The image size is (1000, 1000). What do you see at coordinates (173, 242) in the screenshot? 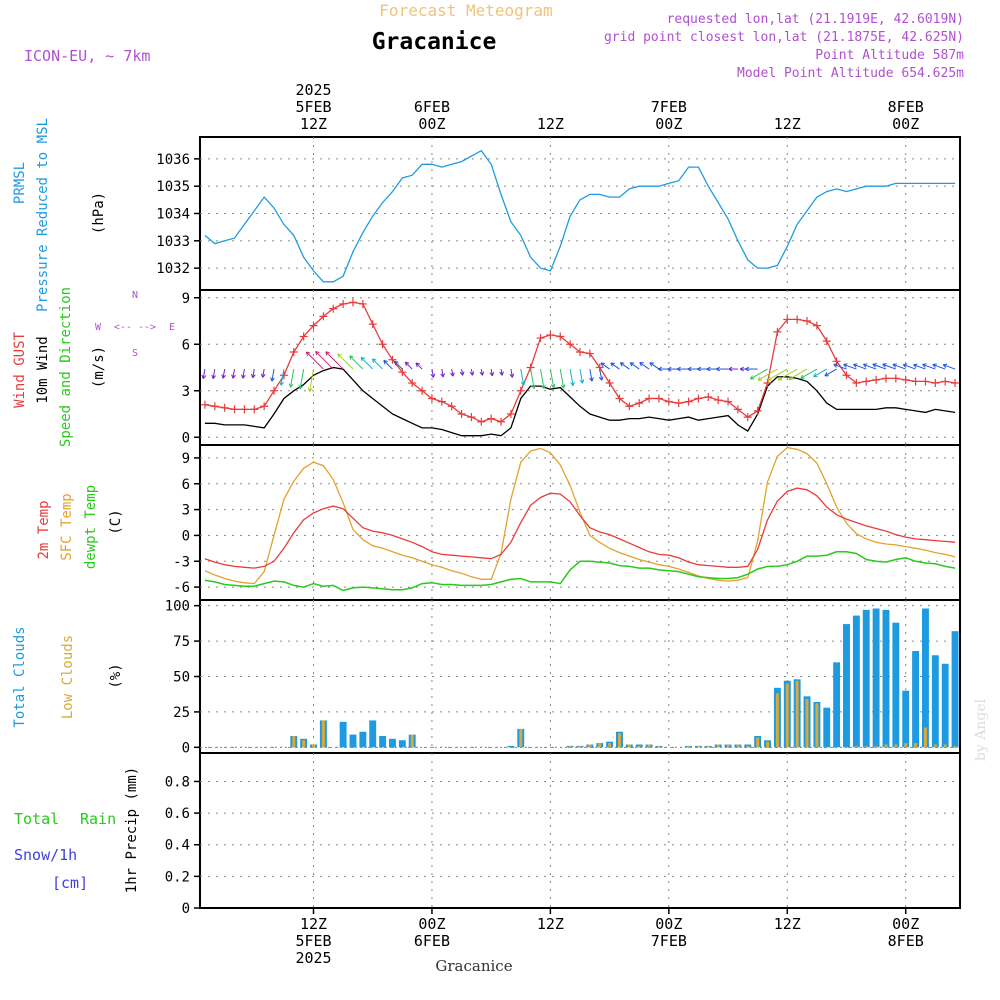
I see `pressure-tick-label: 1033` at bounding box center [173, 242].